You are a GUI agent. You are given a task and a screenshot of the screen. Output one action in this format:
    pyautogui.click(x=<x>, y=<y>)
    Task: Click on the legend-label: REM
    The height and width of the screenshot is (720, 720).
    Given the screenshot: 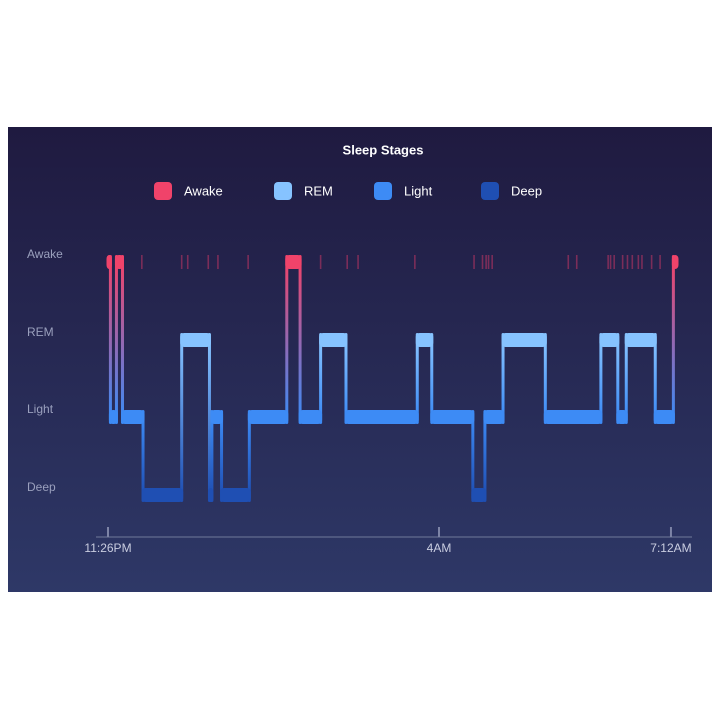 What is the action you would take?
    pyautogui.click(x=318, y=190)
    